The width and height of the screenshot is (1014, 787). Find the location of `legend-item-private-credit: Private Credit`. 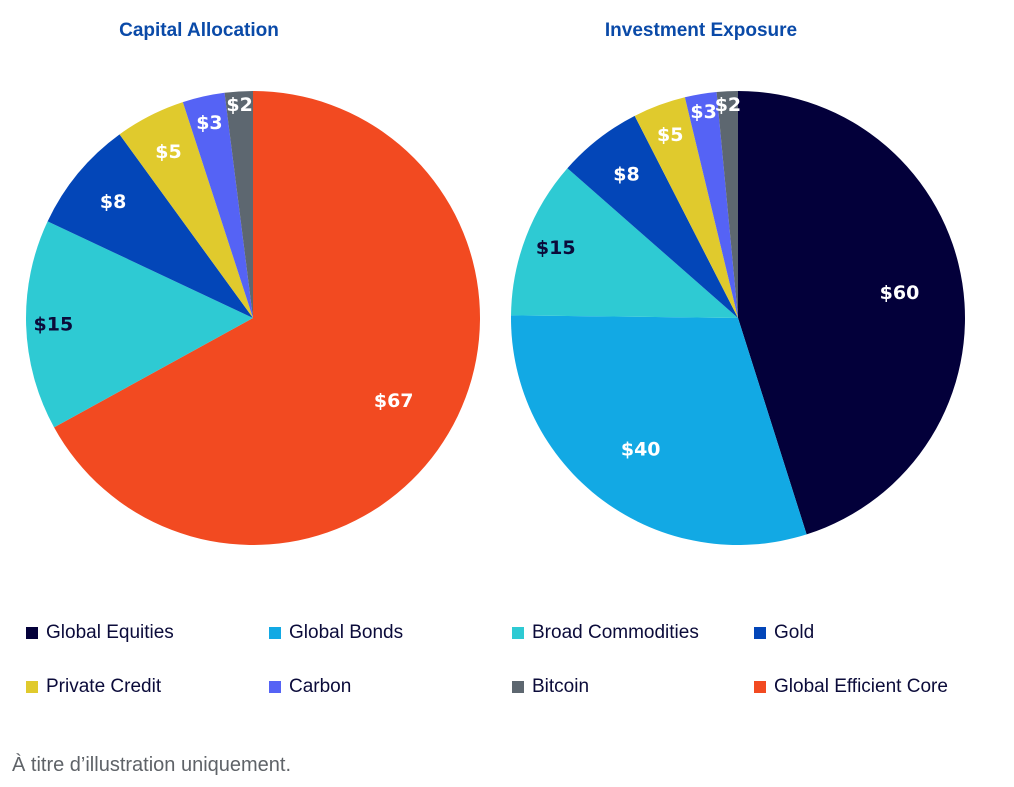

legend-item-private-credit: Private Credit is located at coordinates (93, 687).